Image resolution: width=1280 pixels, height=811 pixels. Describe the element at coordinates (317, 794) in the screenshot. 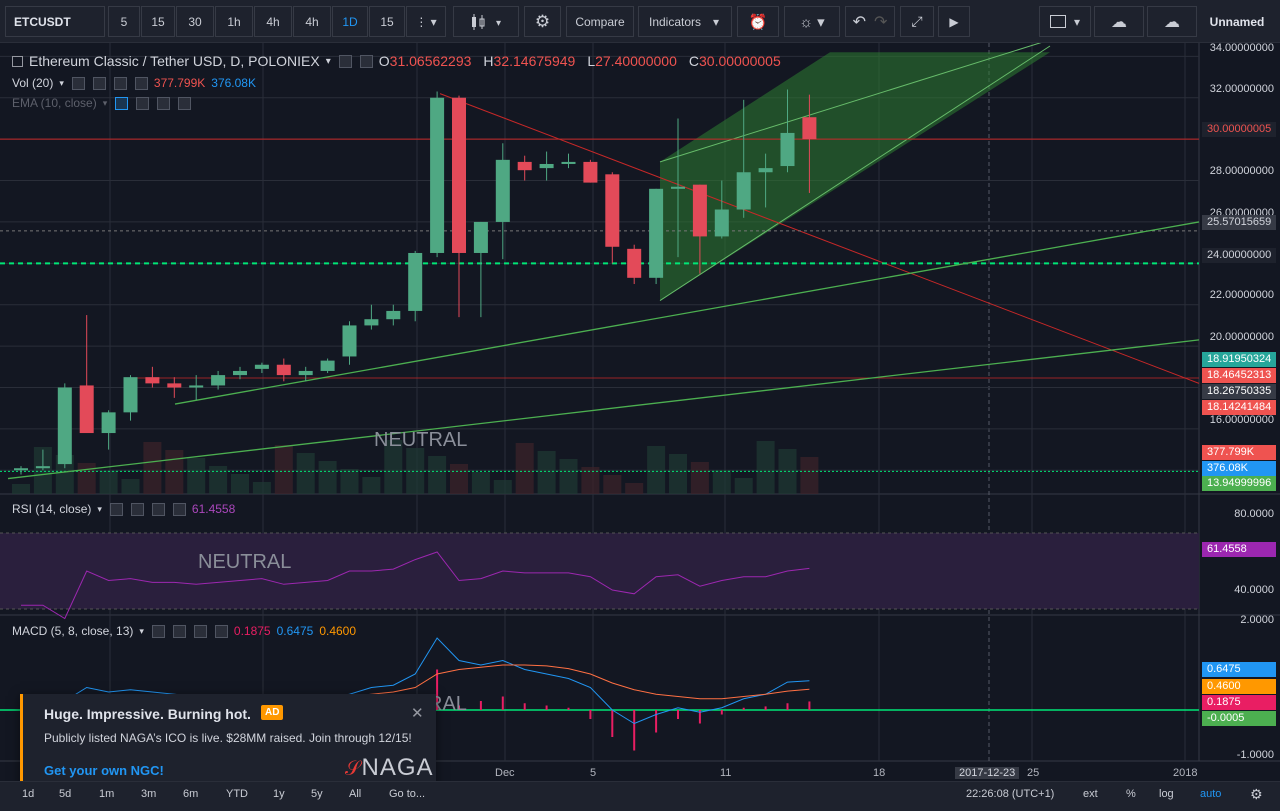

I see `range-5y: 5y` at that location.